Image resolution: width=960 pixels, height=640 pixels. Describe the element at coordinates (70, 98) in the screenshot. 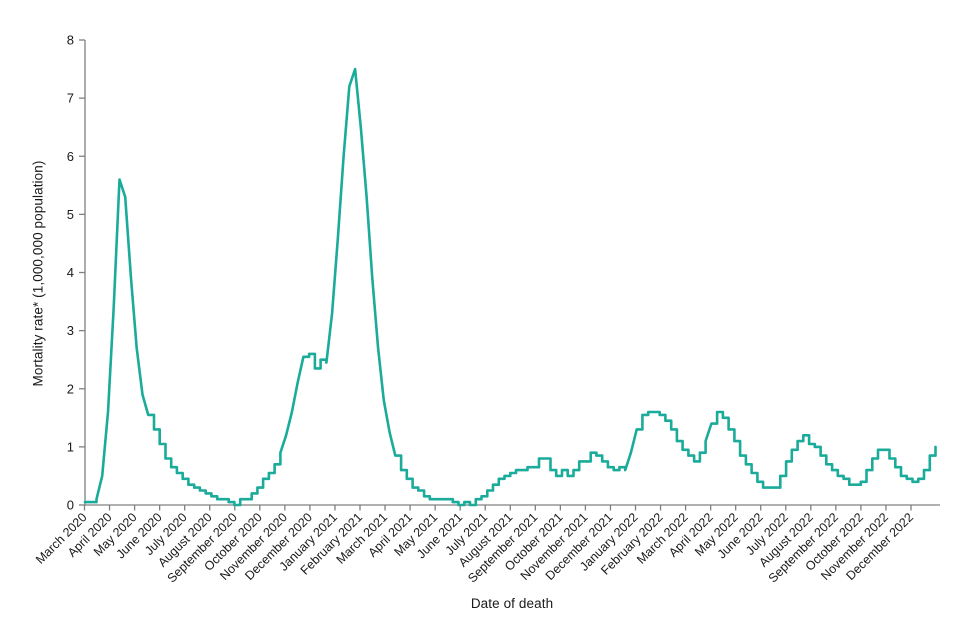

I see `y-tick-label: 7` at that location.